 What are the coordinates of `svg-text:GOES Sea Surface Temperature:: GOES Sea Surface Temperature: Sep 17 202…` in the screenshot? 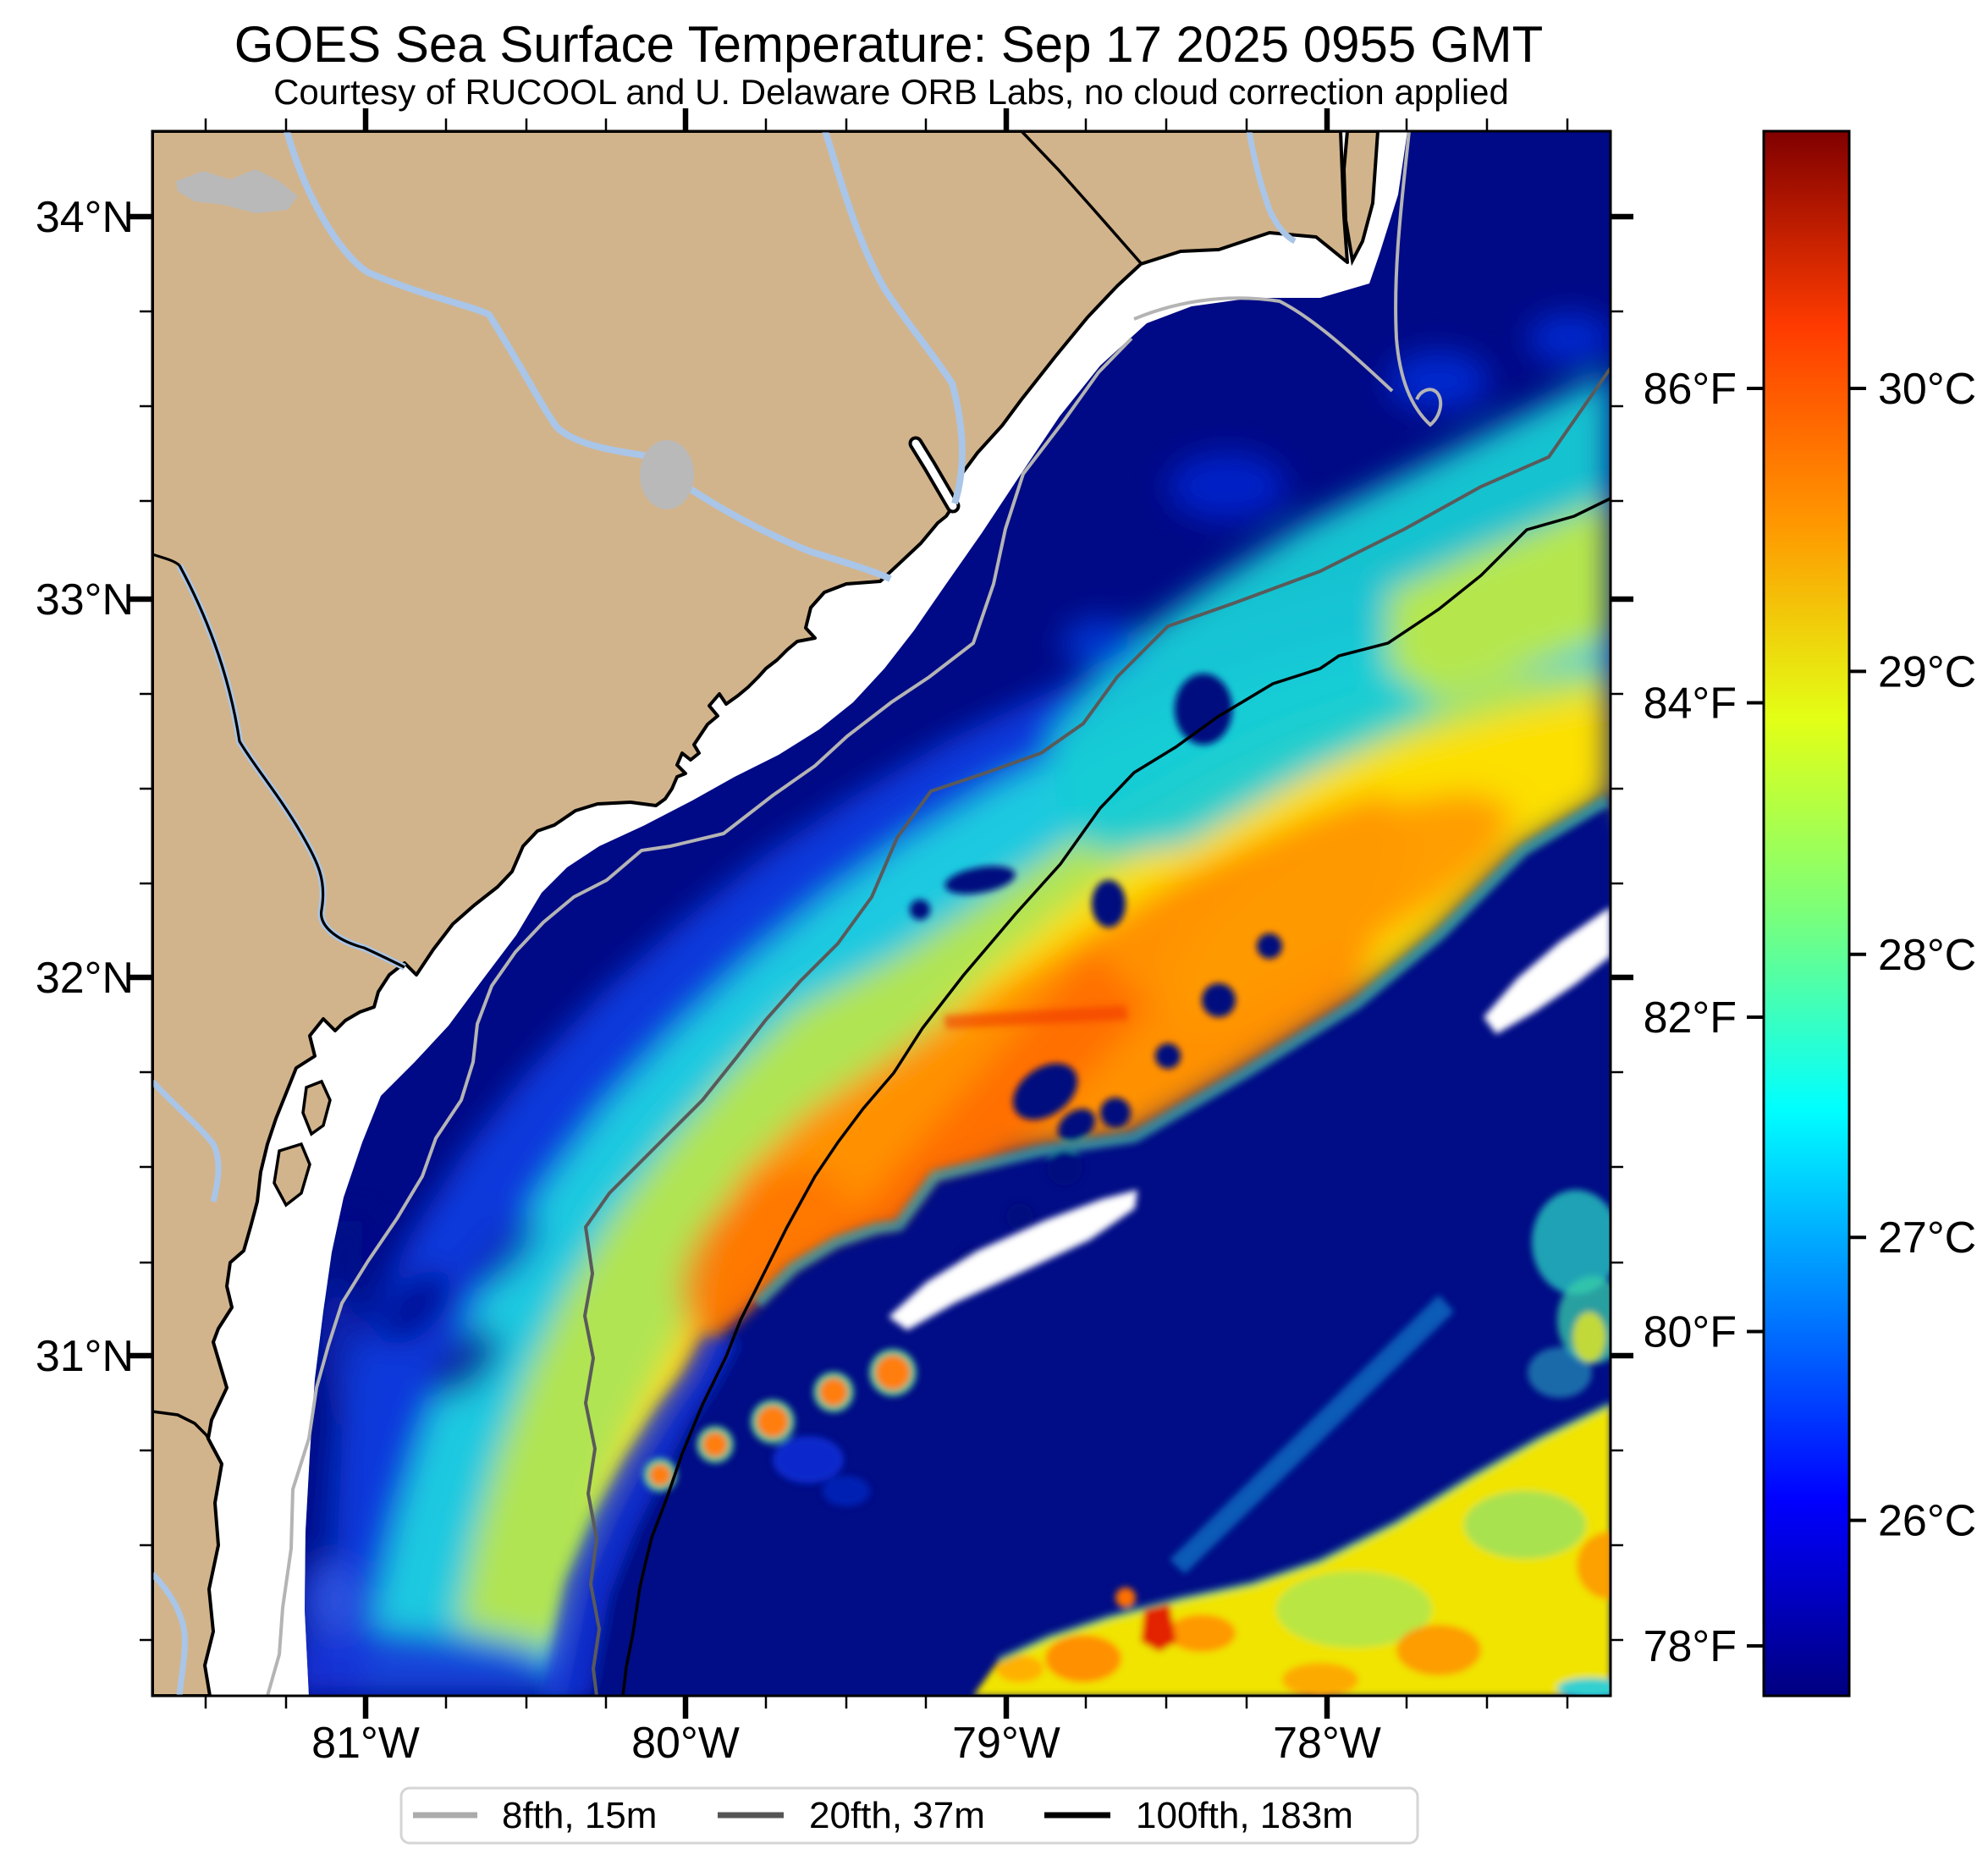 It's located at (888, 44).